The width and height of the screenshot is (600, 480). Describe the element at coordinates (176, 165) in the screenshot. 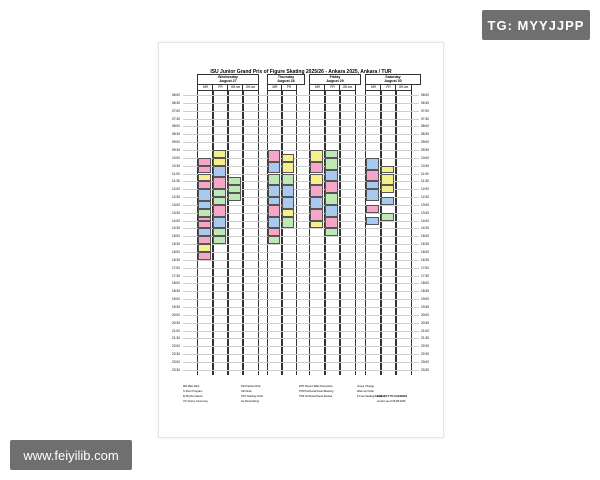

I see `time-label: 10:30` at that location.